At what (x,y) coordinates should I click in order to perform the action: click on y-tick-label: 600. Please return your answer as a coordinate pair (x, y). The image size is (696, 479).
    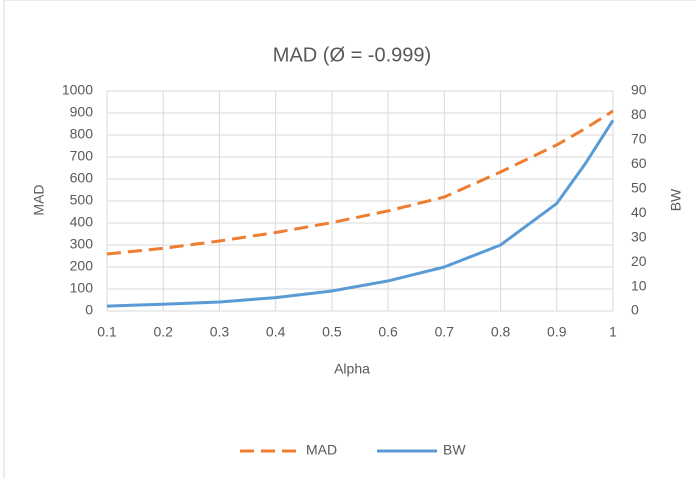
    Looking at the image, I should click on (82, 178).